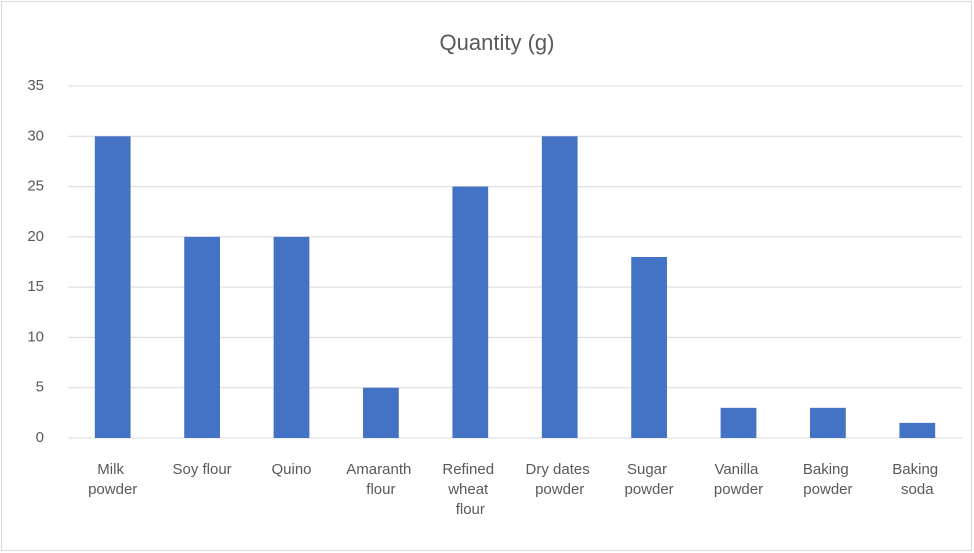 The image size is (974, 553). I want to click on x-tick-label: Vanilla powder, so click(738, 479).